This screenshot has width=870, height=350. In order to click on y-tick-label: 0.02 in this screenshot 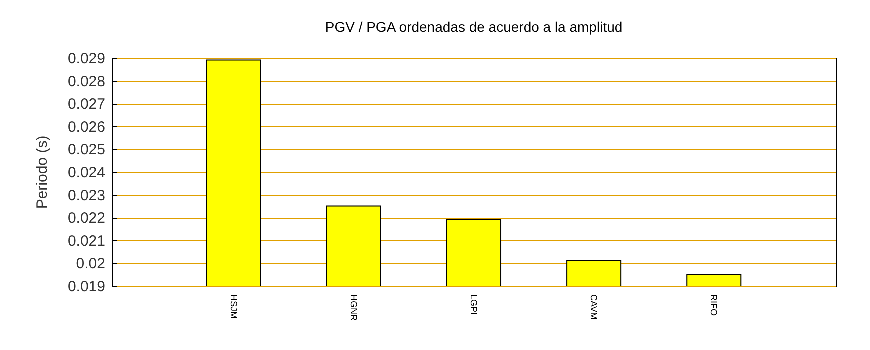, I will do `click(91, 264)`.